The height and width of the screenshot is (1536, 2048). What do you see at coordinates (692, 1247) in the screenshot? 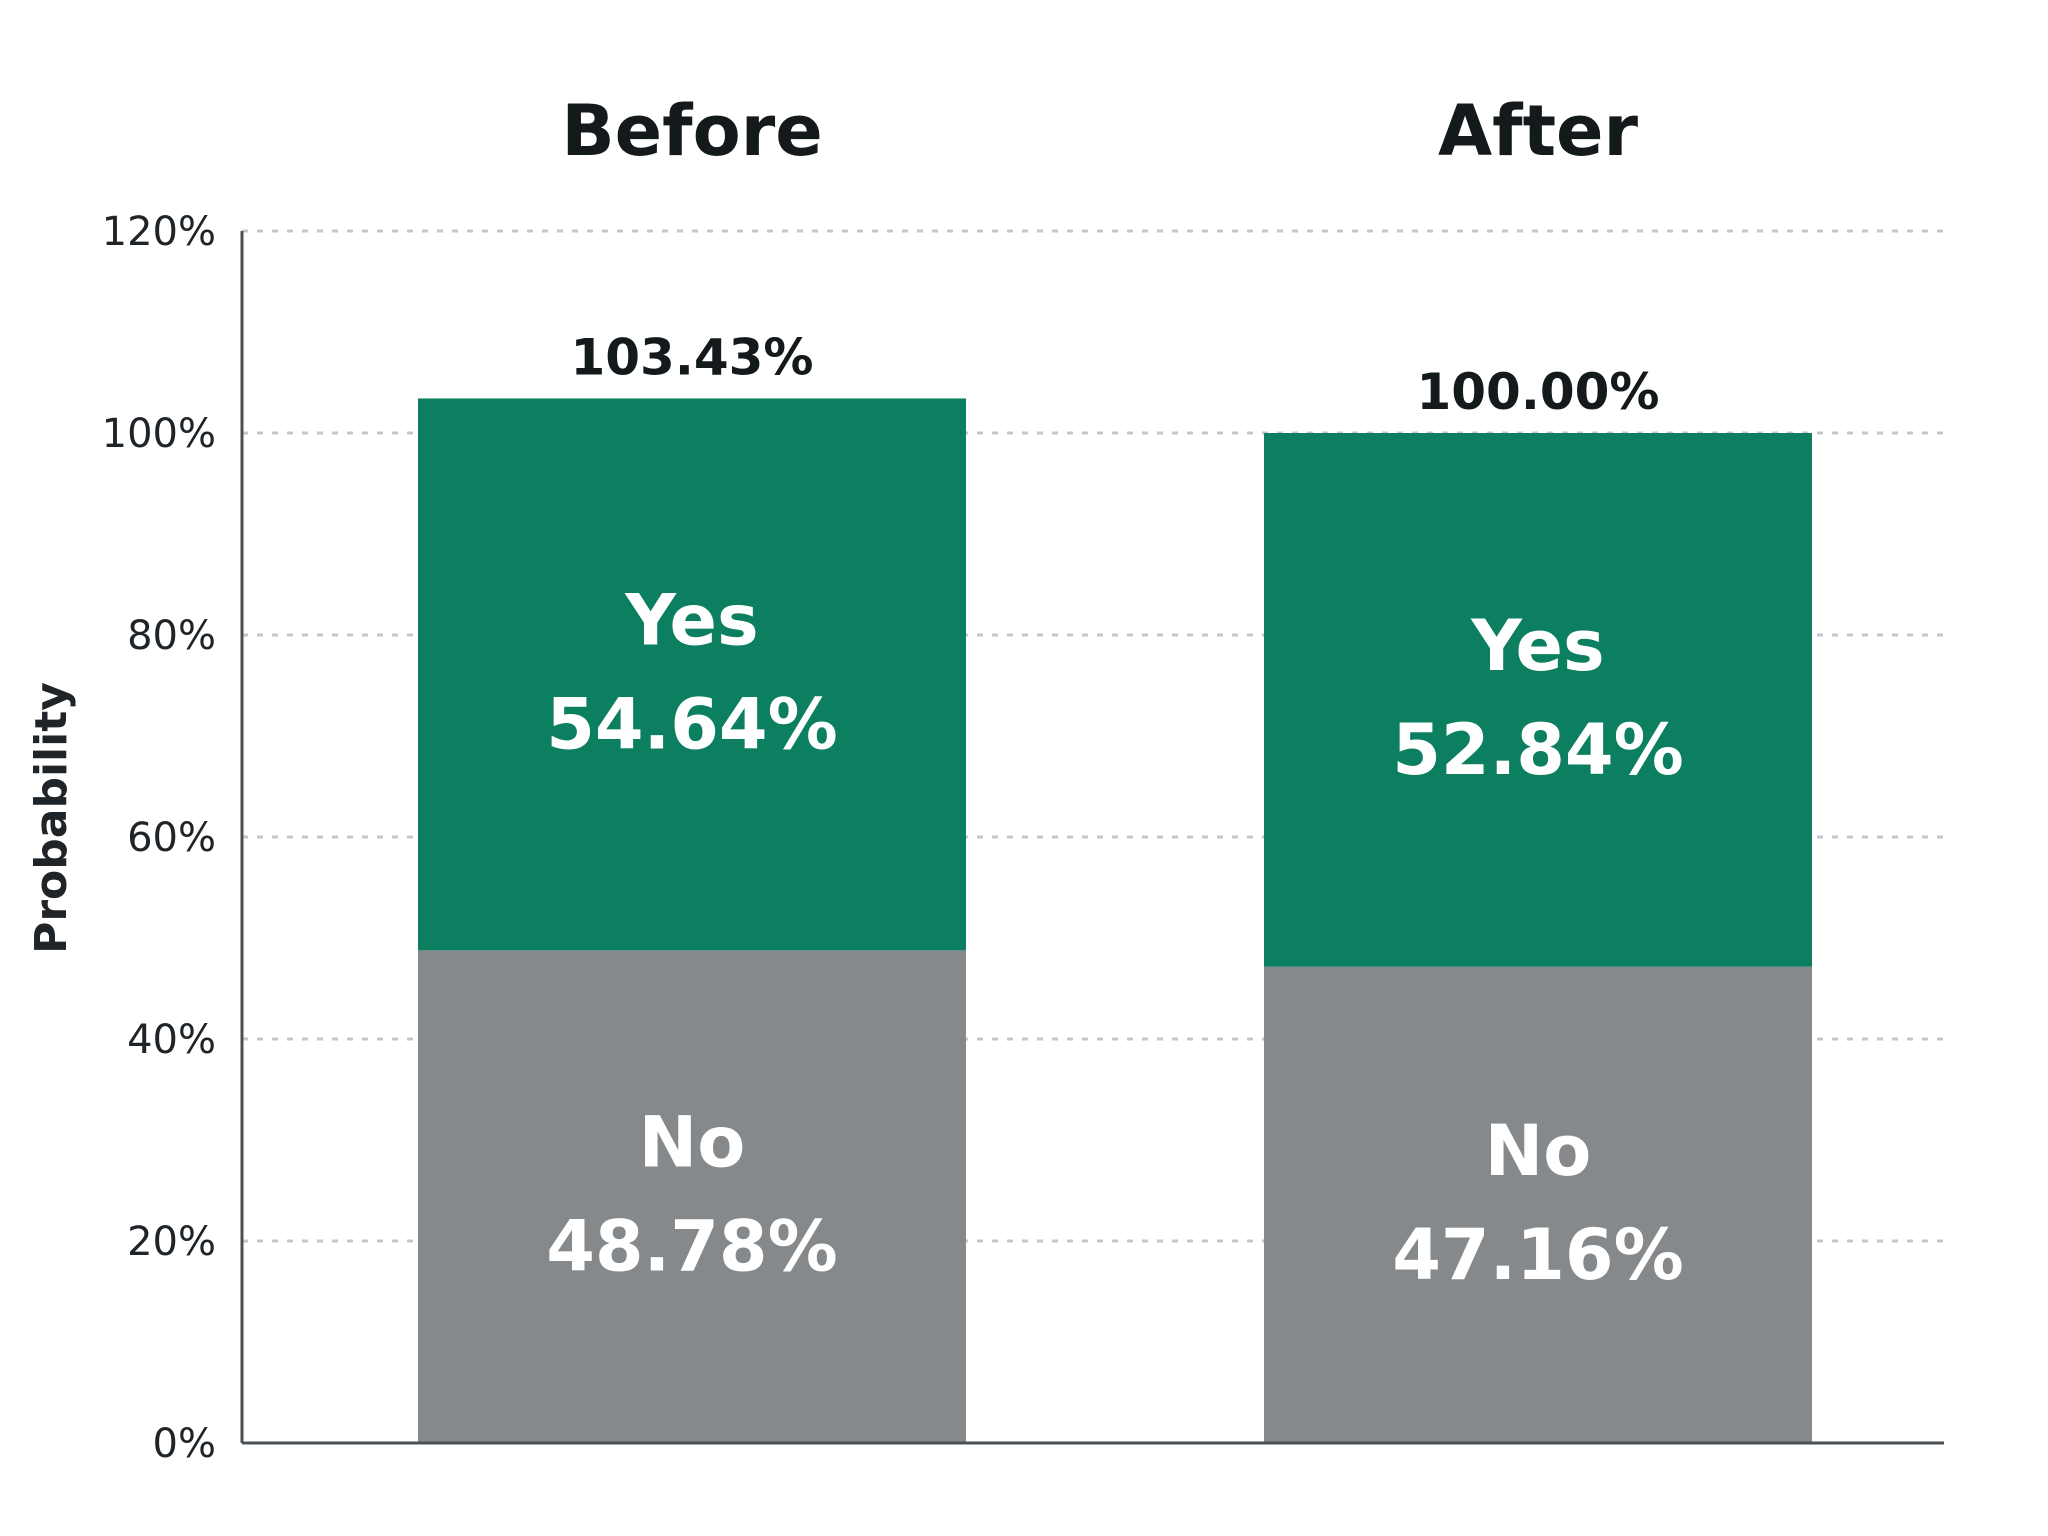
I see `segment-value-label: 48.78%` at bounding box center [692, 1247].